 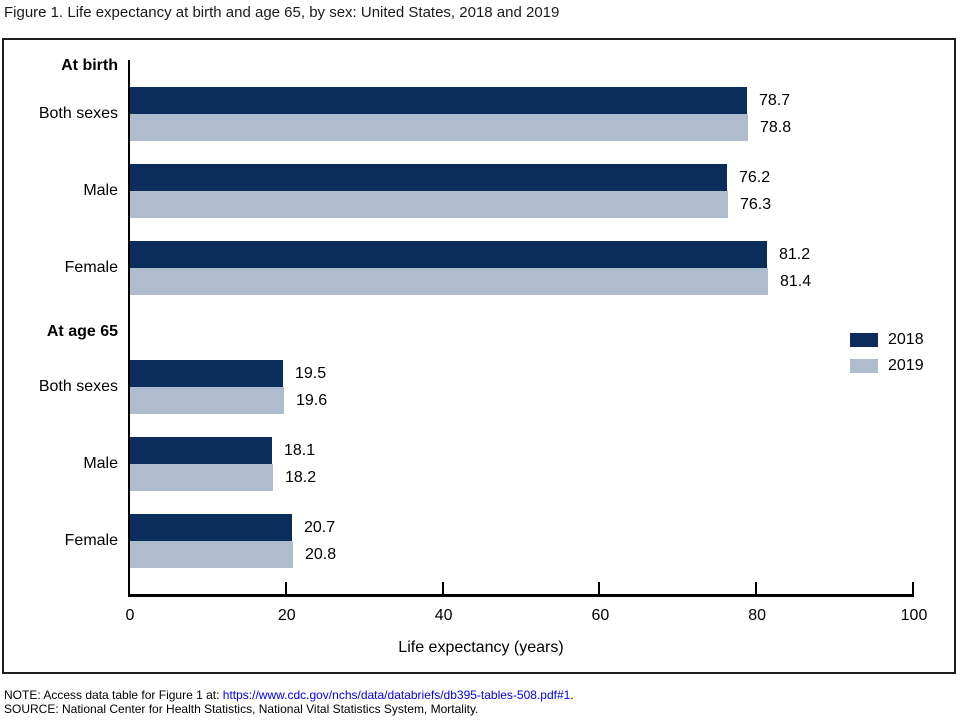 What do you see at coordinates (572, 695) in the screenshot?
I see `note-period: .` at bounding box center [572, 695].